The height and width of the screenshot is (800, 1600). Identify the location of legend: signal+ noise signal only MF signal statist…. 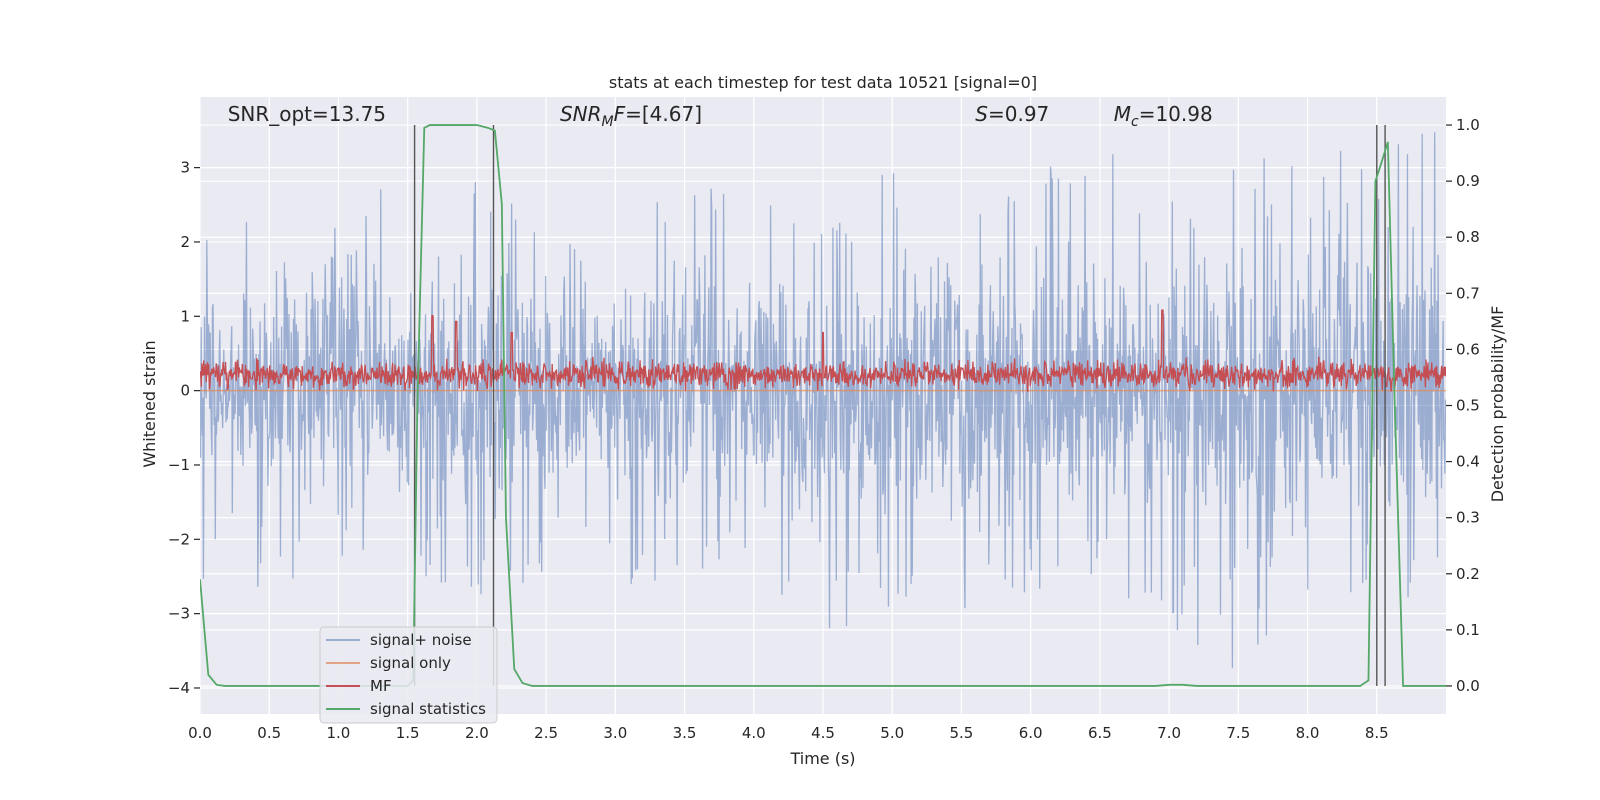
(408, 675).